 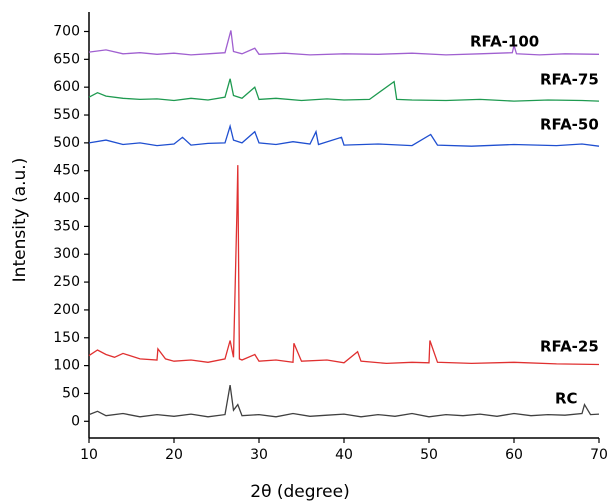 What do you see at coordinates (569, 347) in the screenshot?
I see `series-label: RFA-25` at bounding box center [569, 347].